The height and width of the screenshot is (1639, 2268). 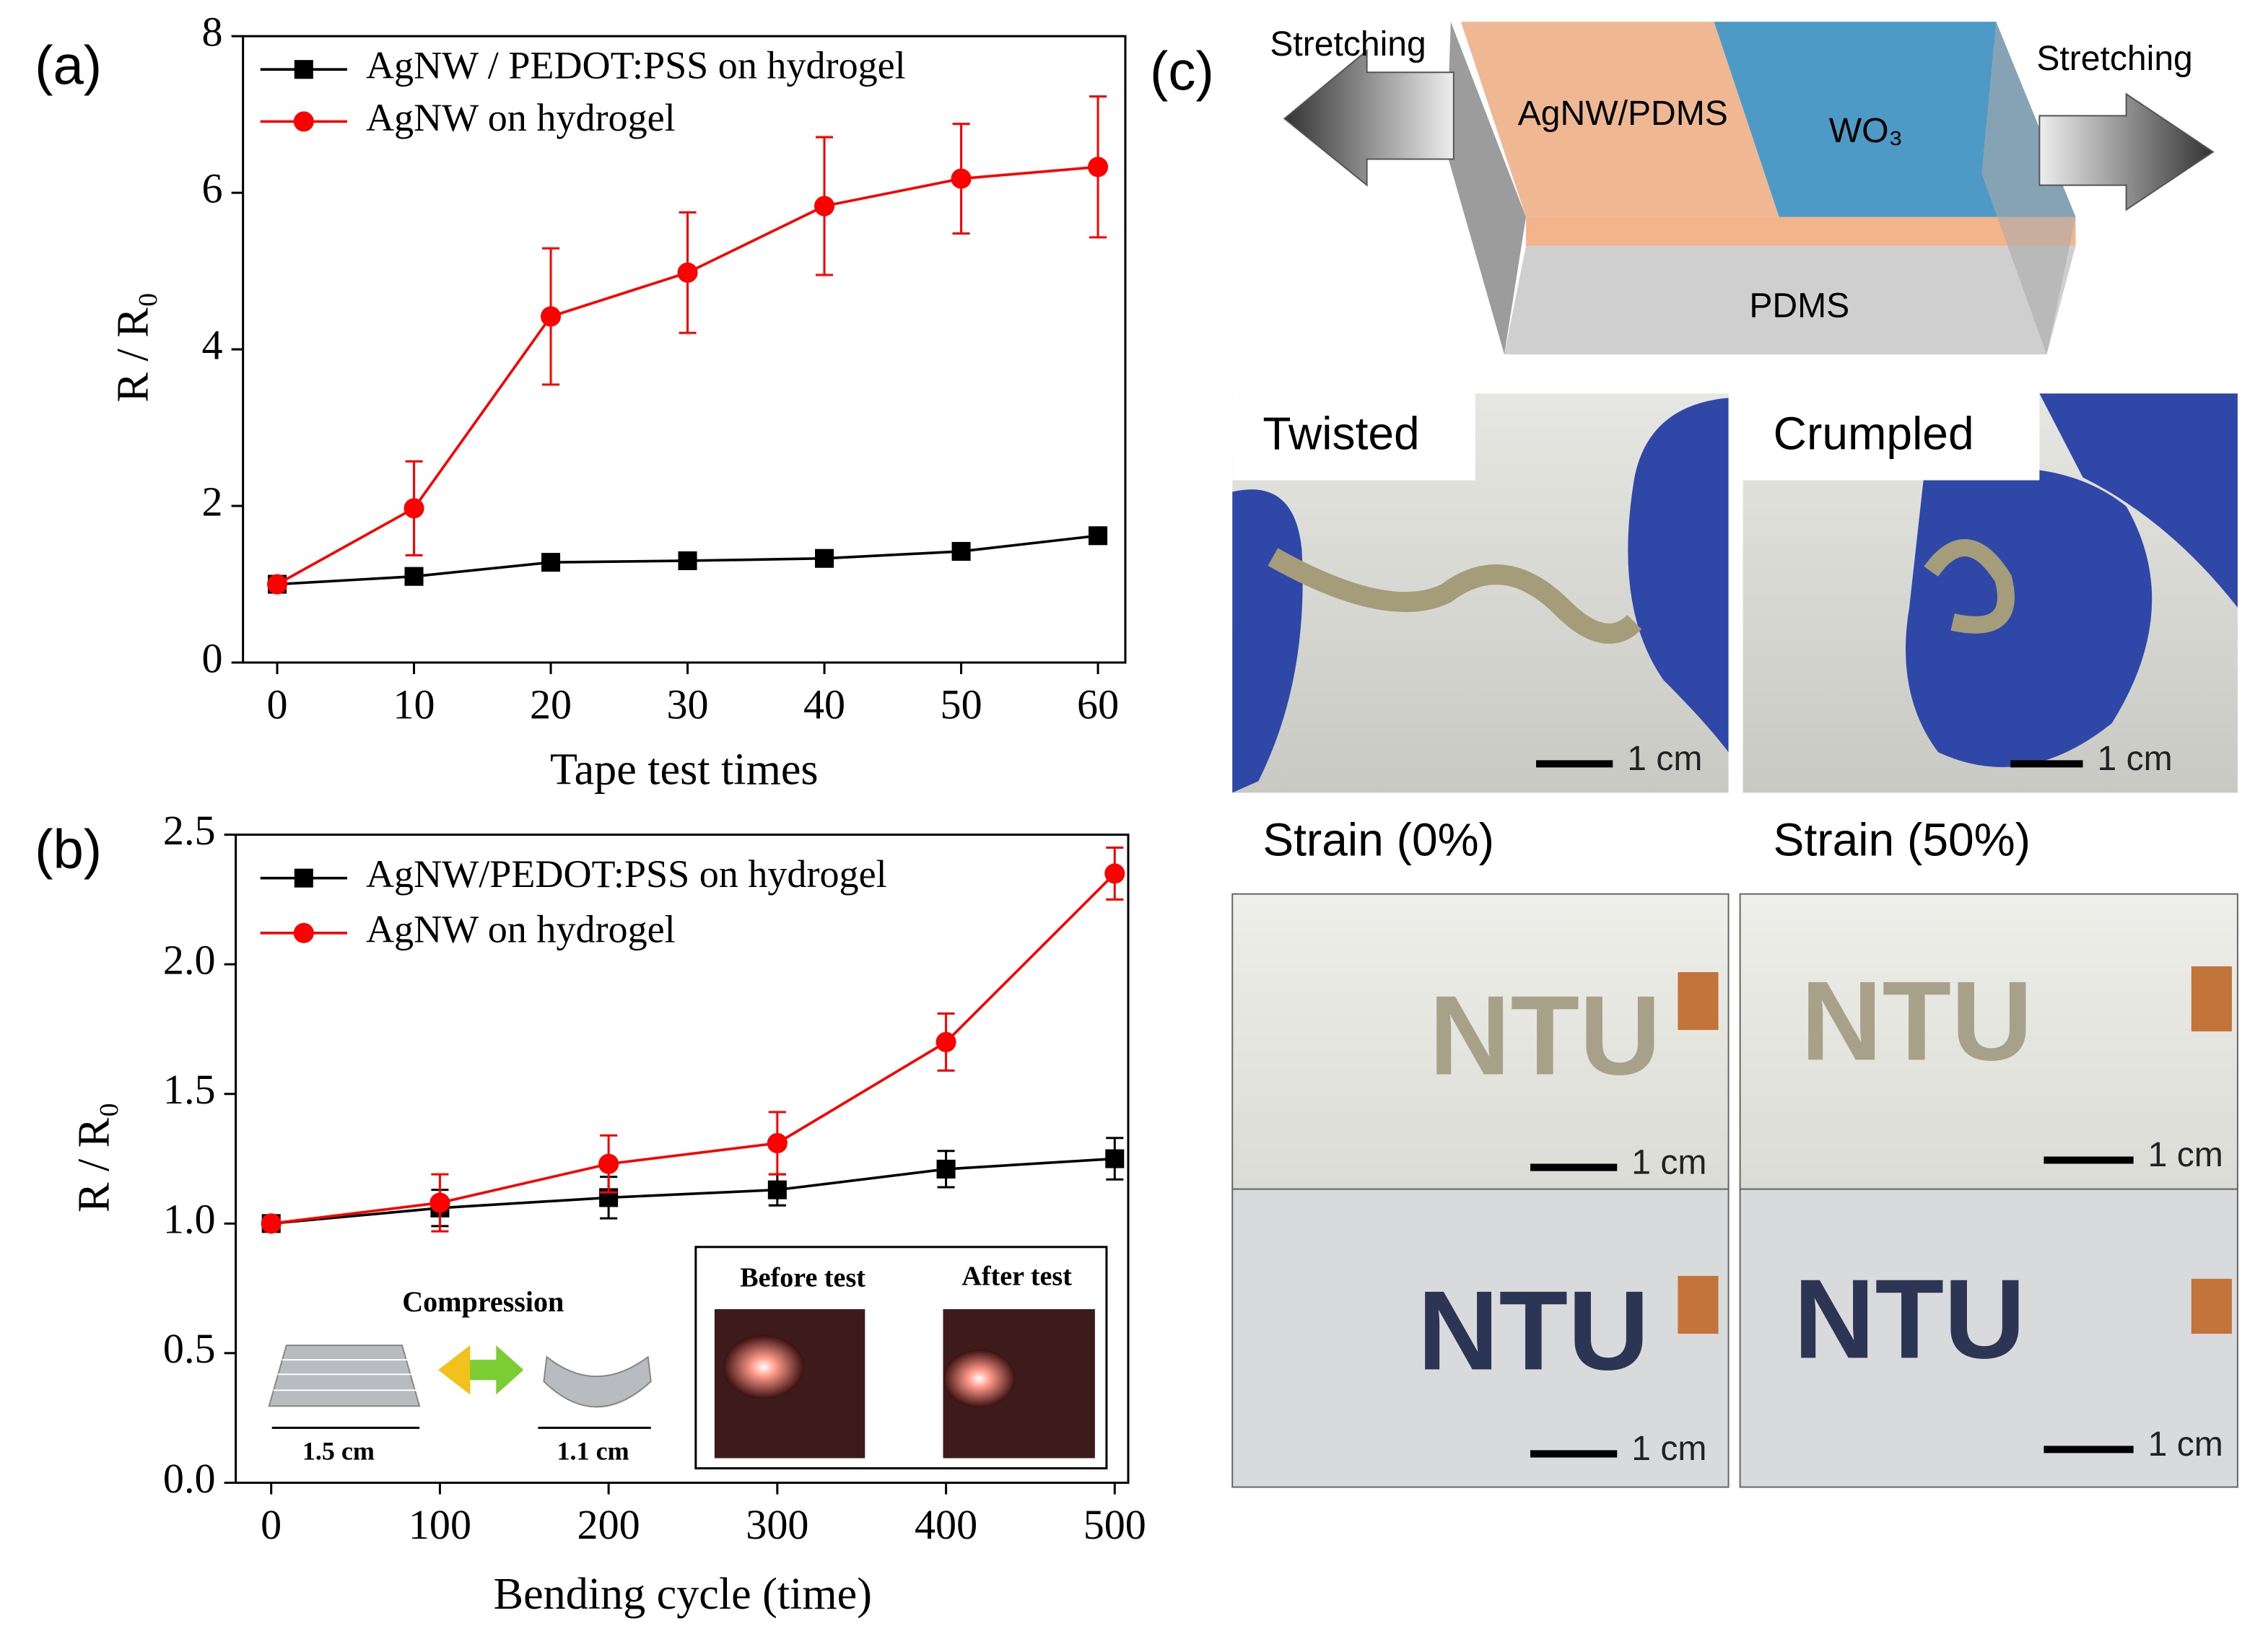 What do you see at coordinates (189, 830) in the screenshot?
I see `y-tick-label: 2.5` at bounding box center [189, 830].